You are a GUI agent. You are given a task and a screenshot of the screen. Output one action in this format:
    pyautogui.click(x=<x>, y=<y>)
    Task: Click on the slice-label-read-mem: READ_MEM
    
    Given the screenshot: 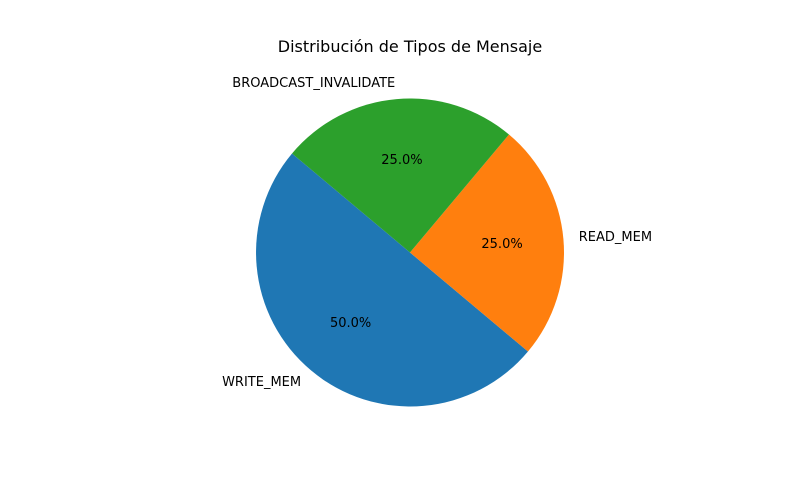 What is the action you would take?
    pyautogui.click(x=615, y=237)
    